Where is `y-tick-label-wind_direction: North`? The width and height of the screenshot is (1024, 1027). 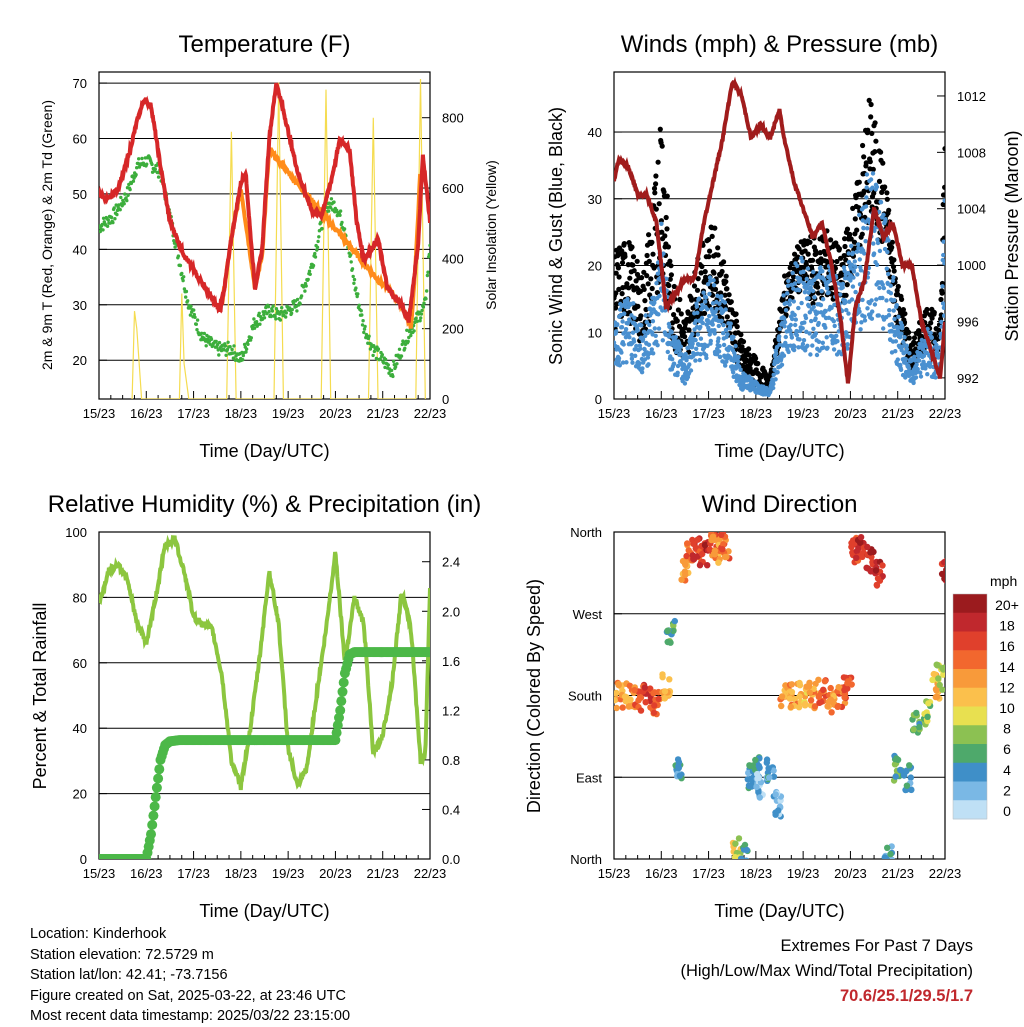 y-tick-label-wind_direction: North is located at coordinates (586, 532).